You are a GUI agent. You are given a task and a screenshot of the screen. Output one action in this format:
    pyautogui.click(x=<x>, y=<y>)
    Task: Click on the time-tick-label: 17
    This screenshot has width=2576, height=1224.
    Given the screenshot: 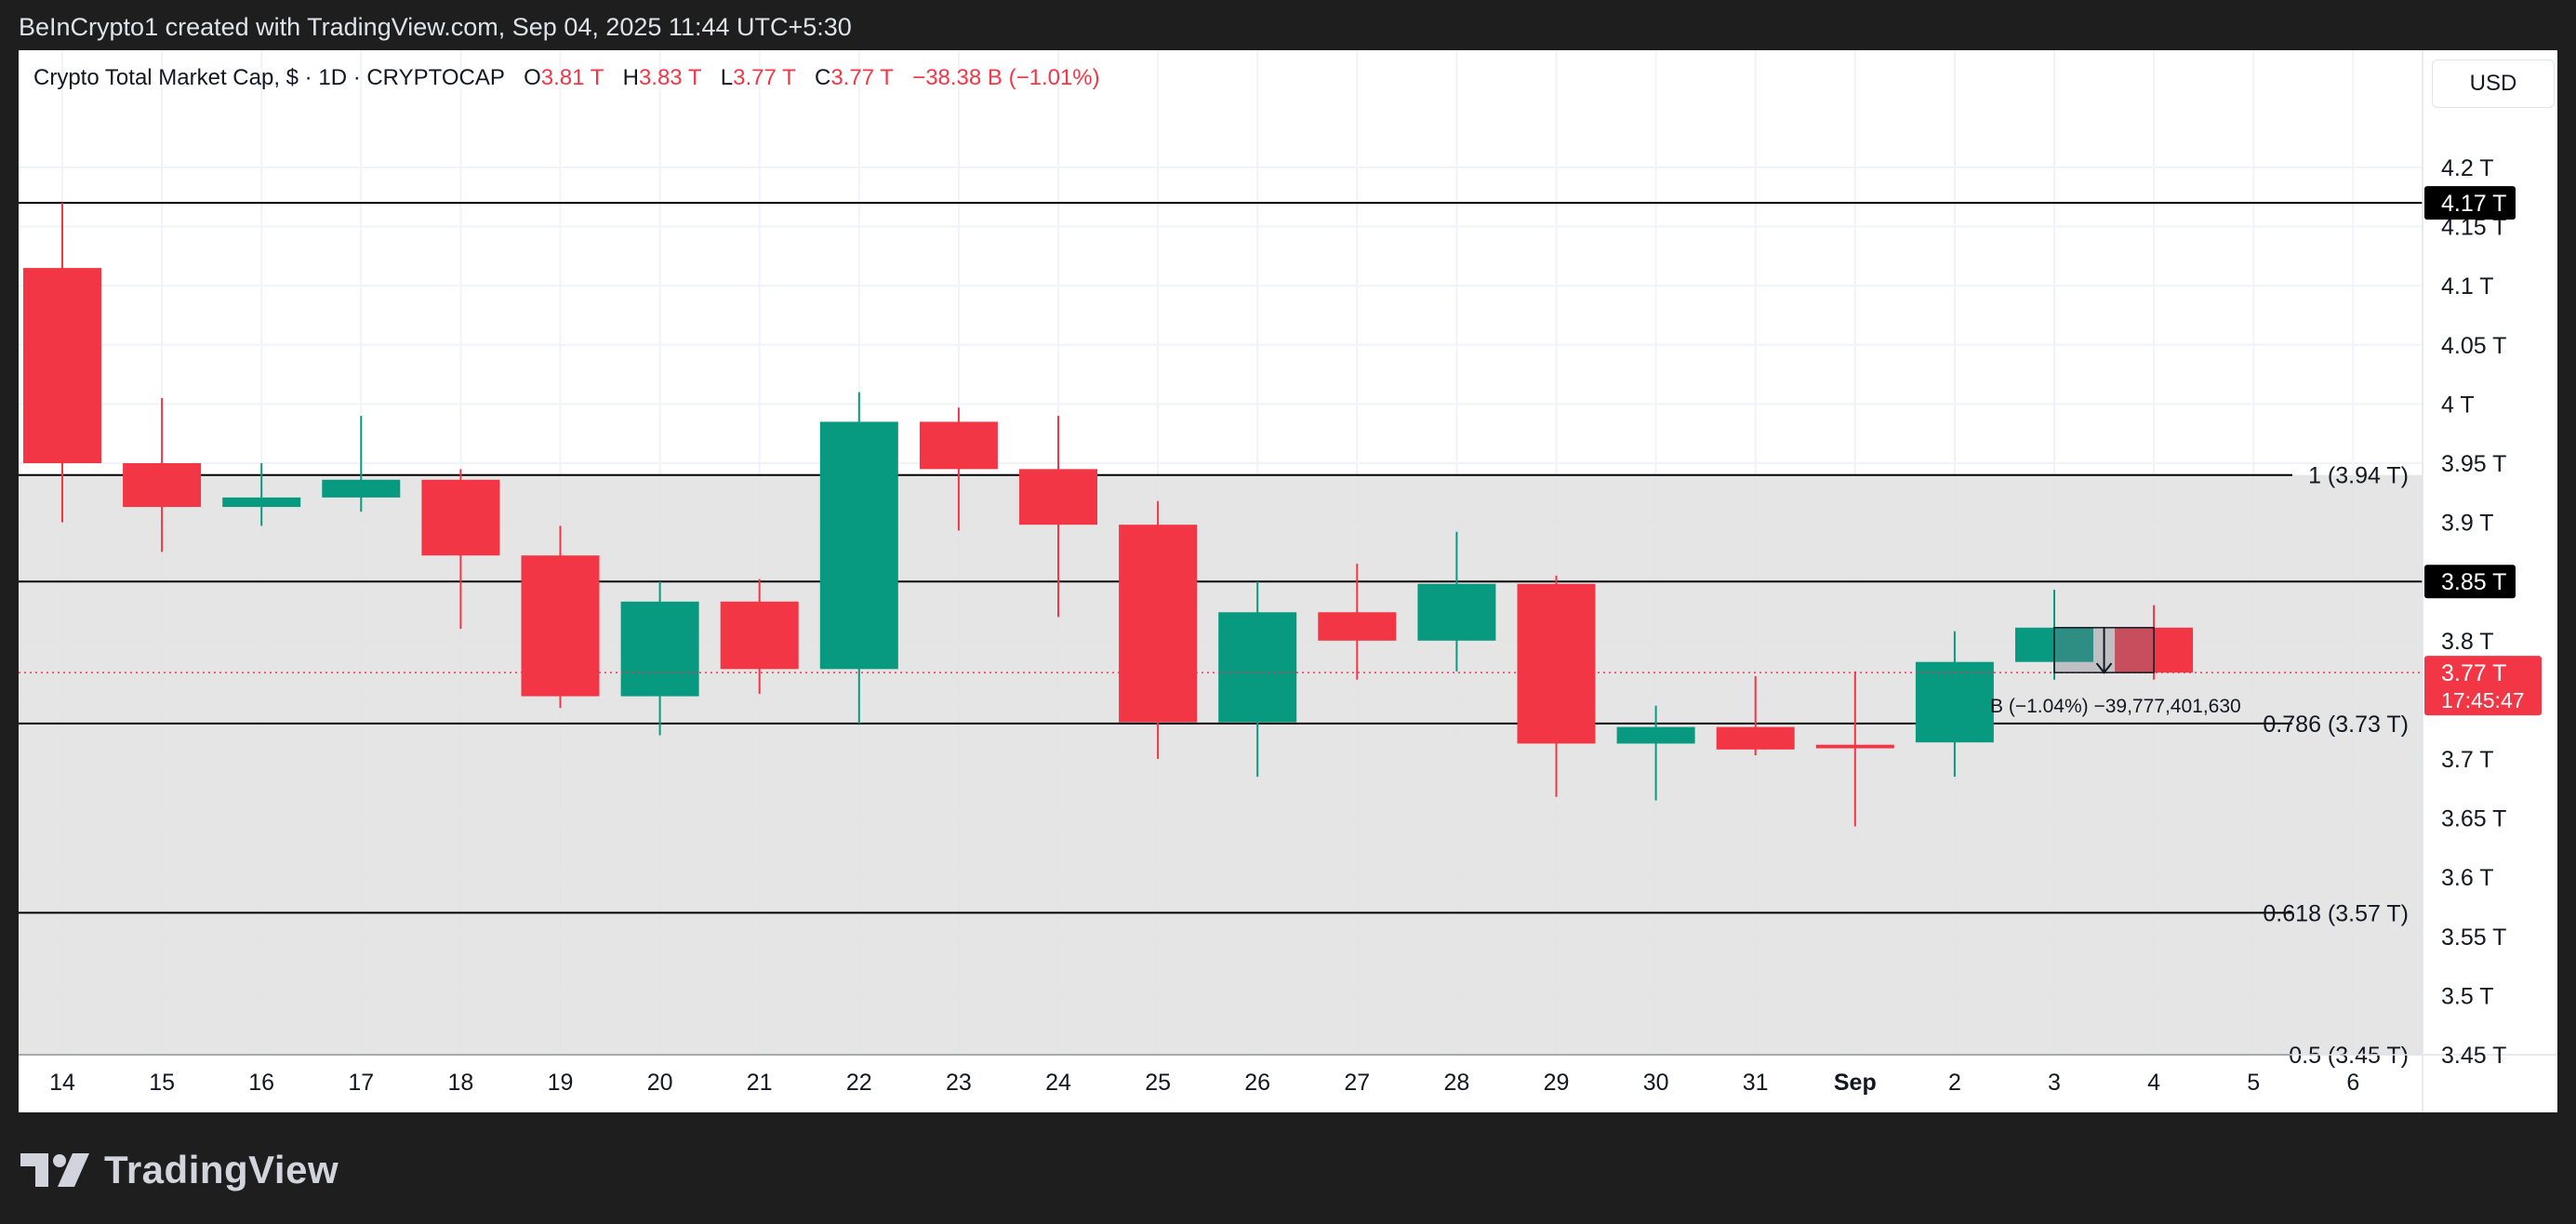 What is the action you would take?
    pyautogui.click(x=361, y=1083)
    